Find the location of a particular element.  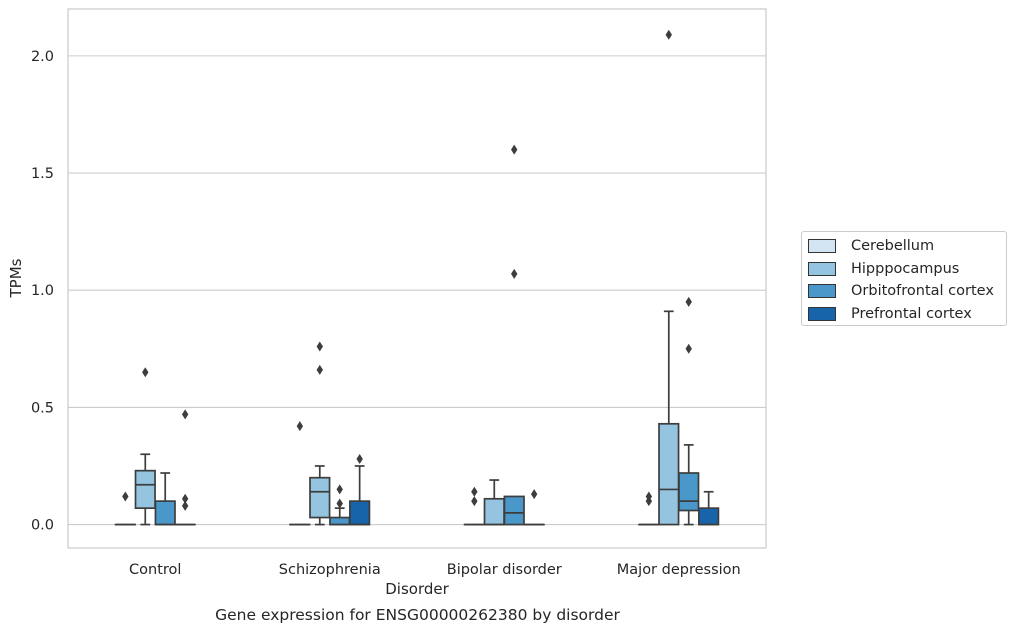

legend-item-cerebellum: Cerebellum is located at coordinates (907, 246).